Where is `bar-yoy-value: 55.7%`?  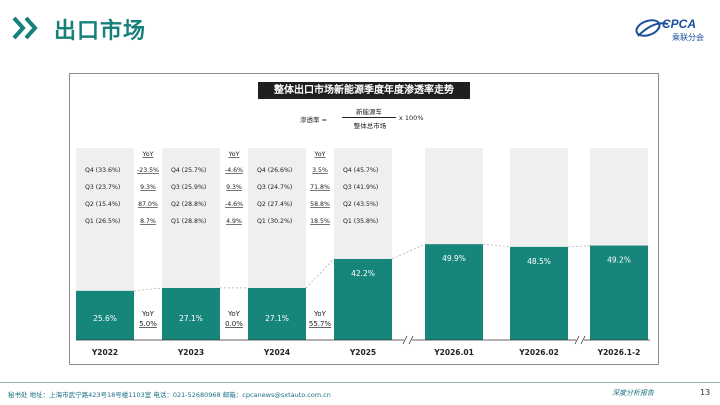 bar-yoy-value: 55.7% is located at coordinates (320, 324).